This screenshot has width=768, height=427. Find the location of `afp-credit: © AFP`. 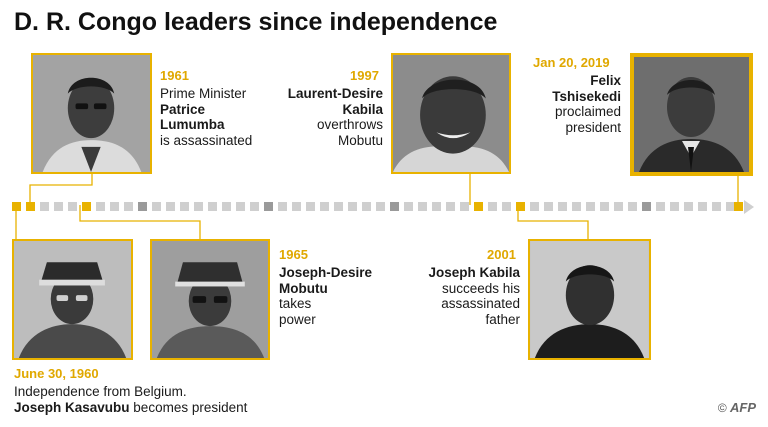

afp-credit: © AFP is located at coordinates (737, 407).